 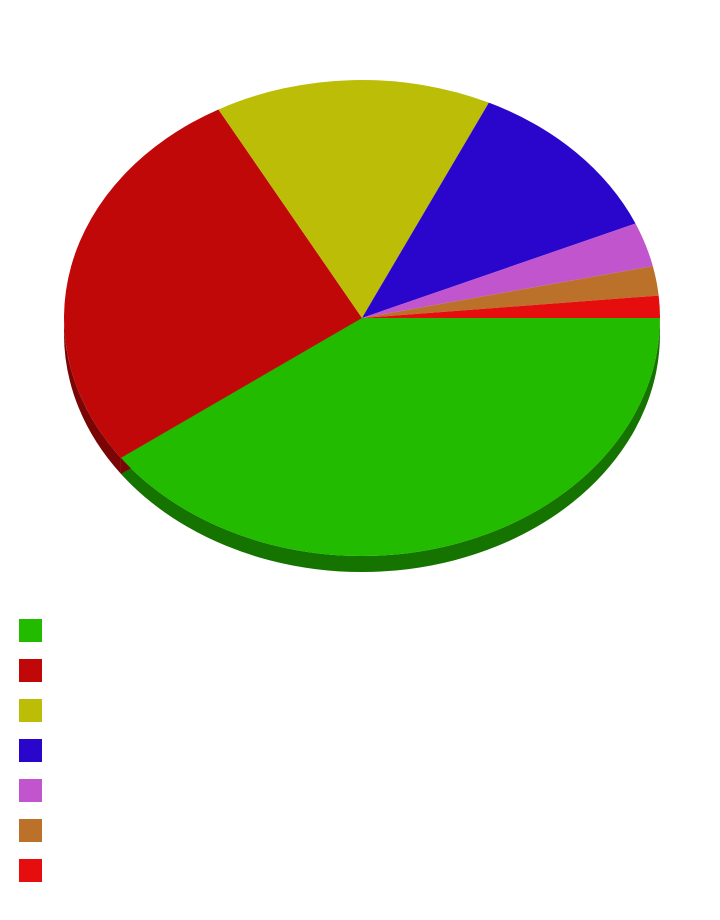 I want to click on legend-swatch-yellow, so click(x=30, y=710).